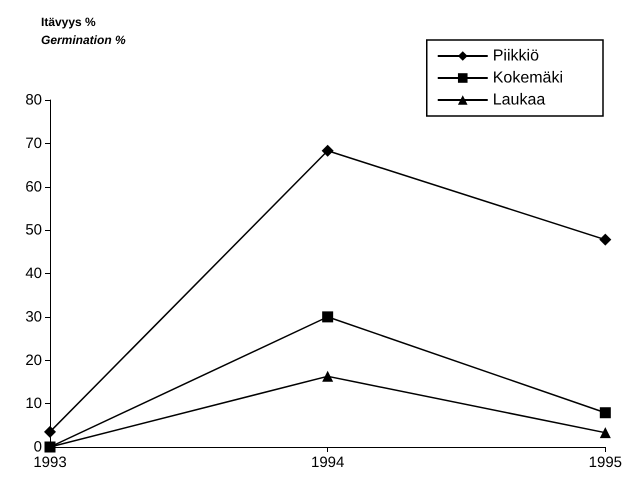 This screenshot has height=493, width=633. What do you see at coordinates (33, 317) in the screenshot?
I see `y-tick-label: 30` at bounding box center [33, 317].